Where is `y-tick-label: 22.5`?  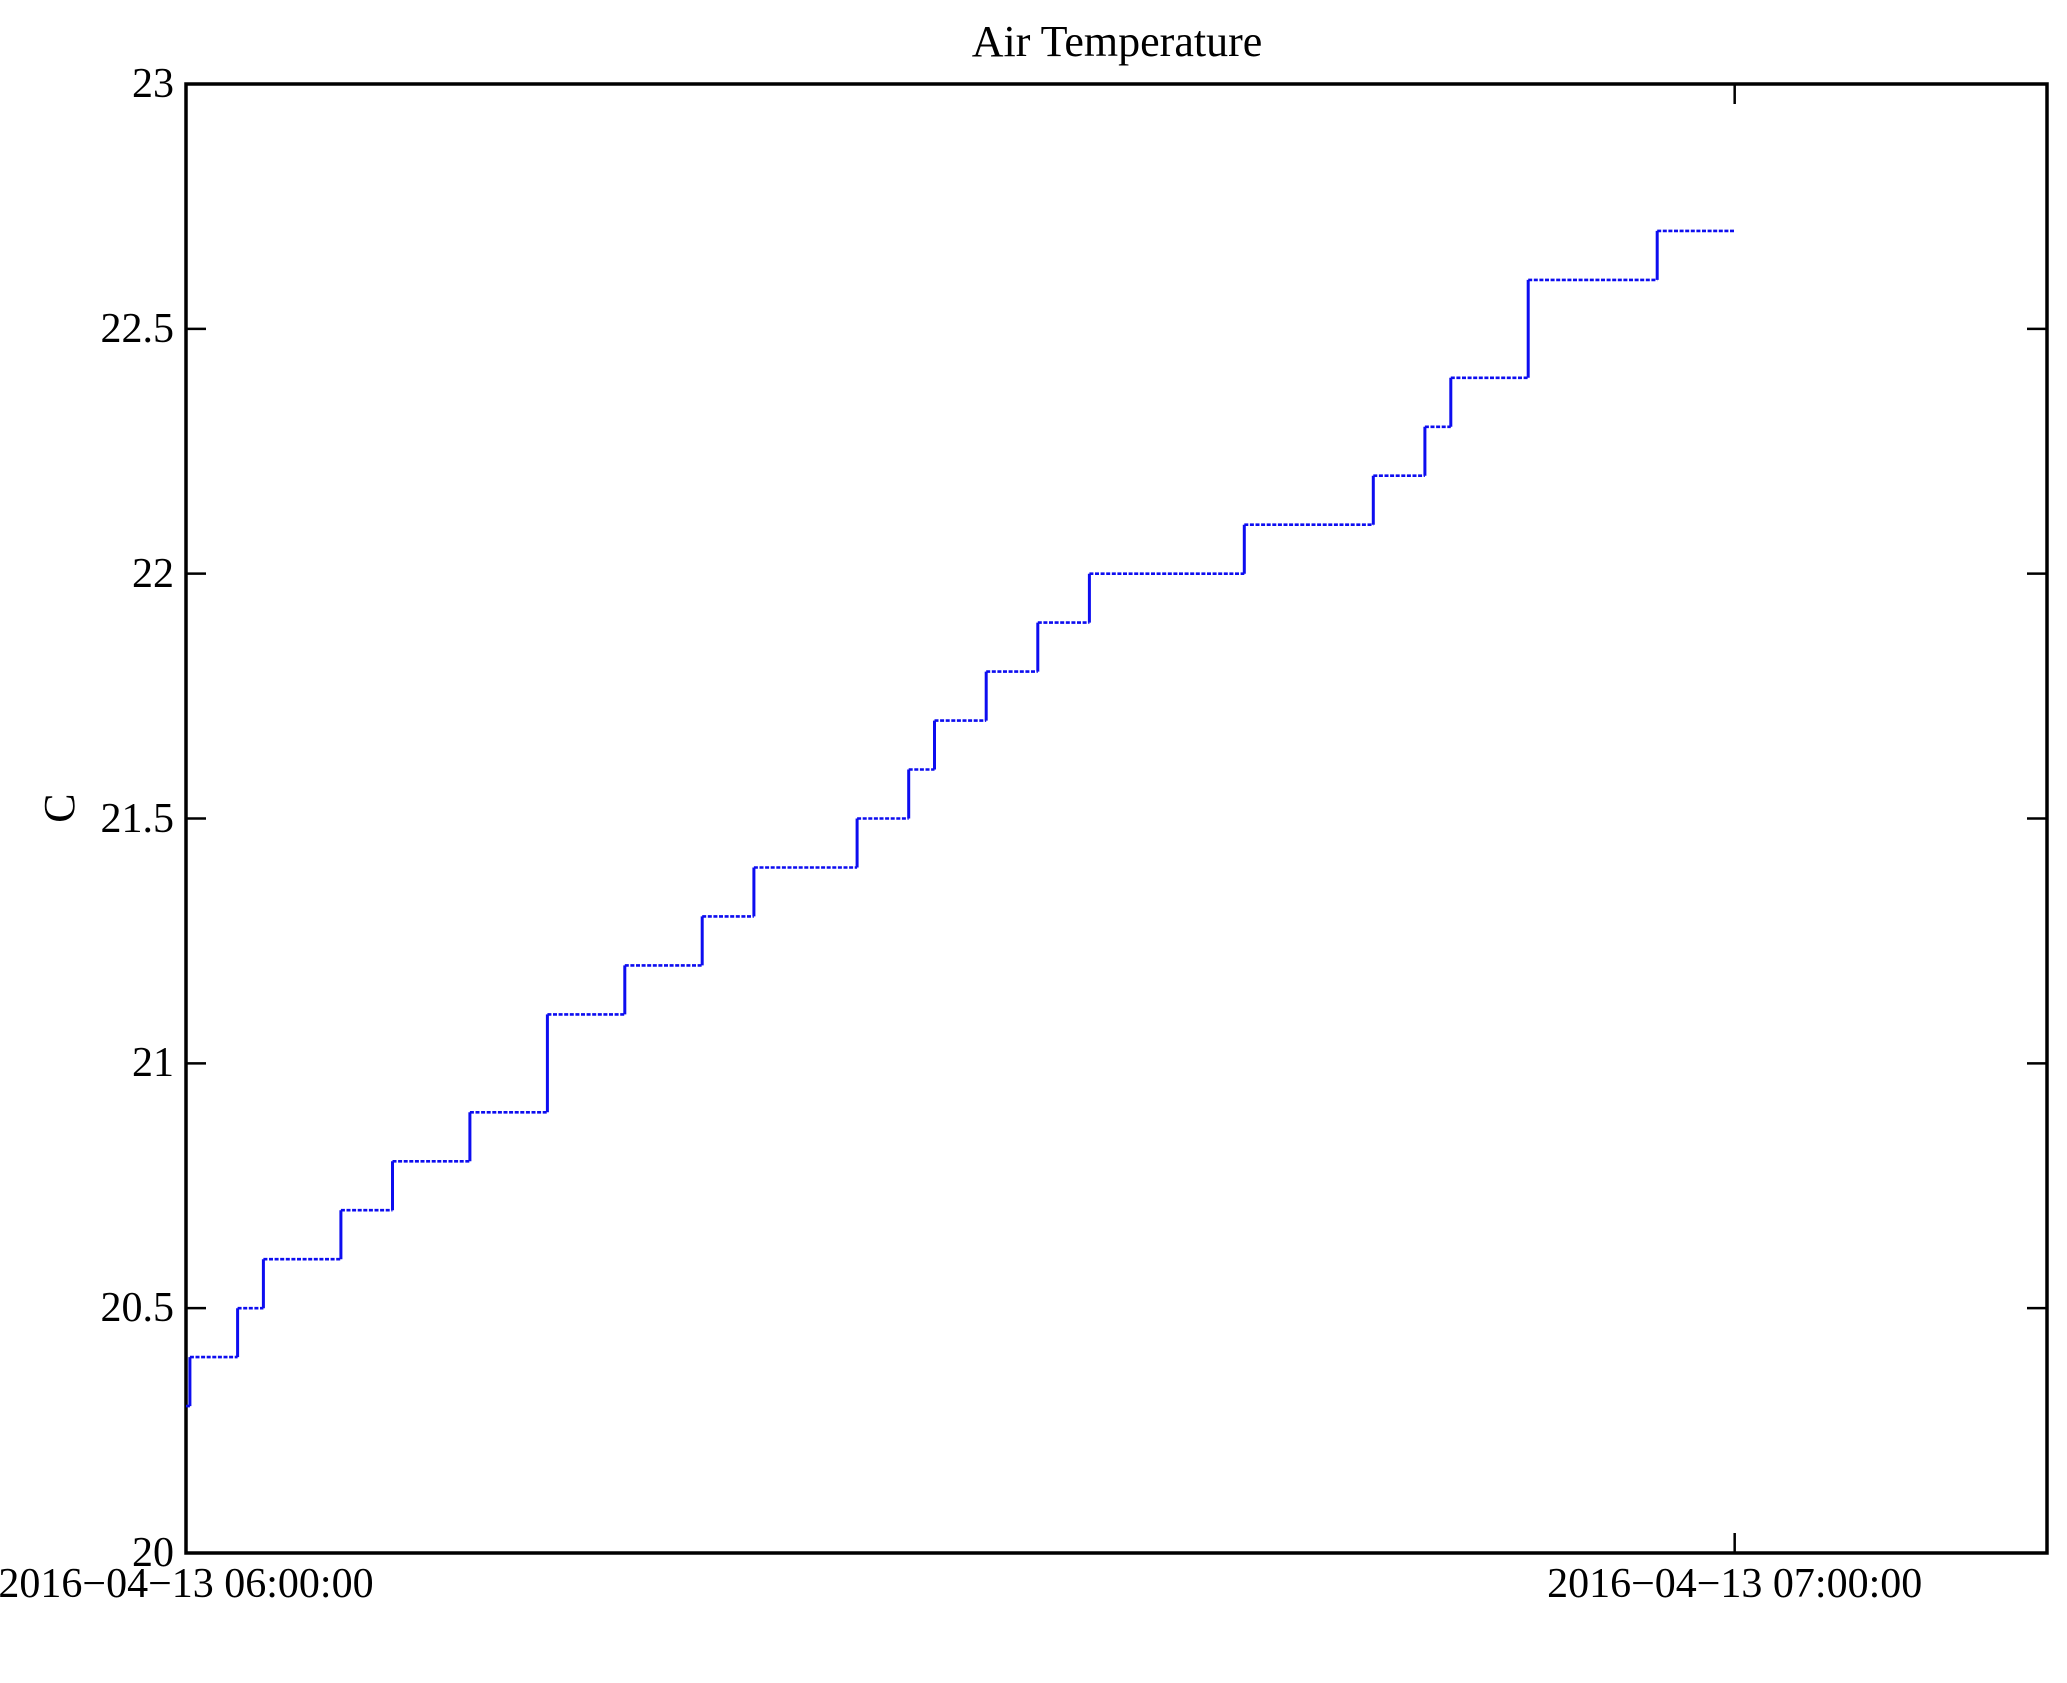 y-tick-label: 22.5 is located at coordinates (137, 328).